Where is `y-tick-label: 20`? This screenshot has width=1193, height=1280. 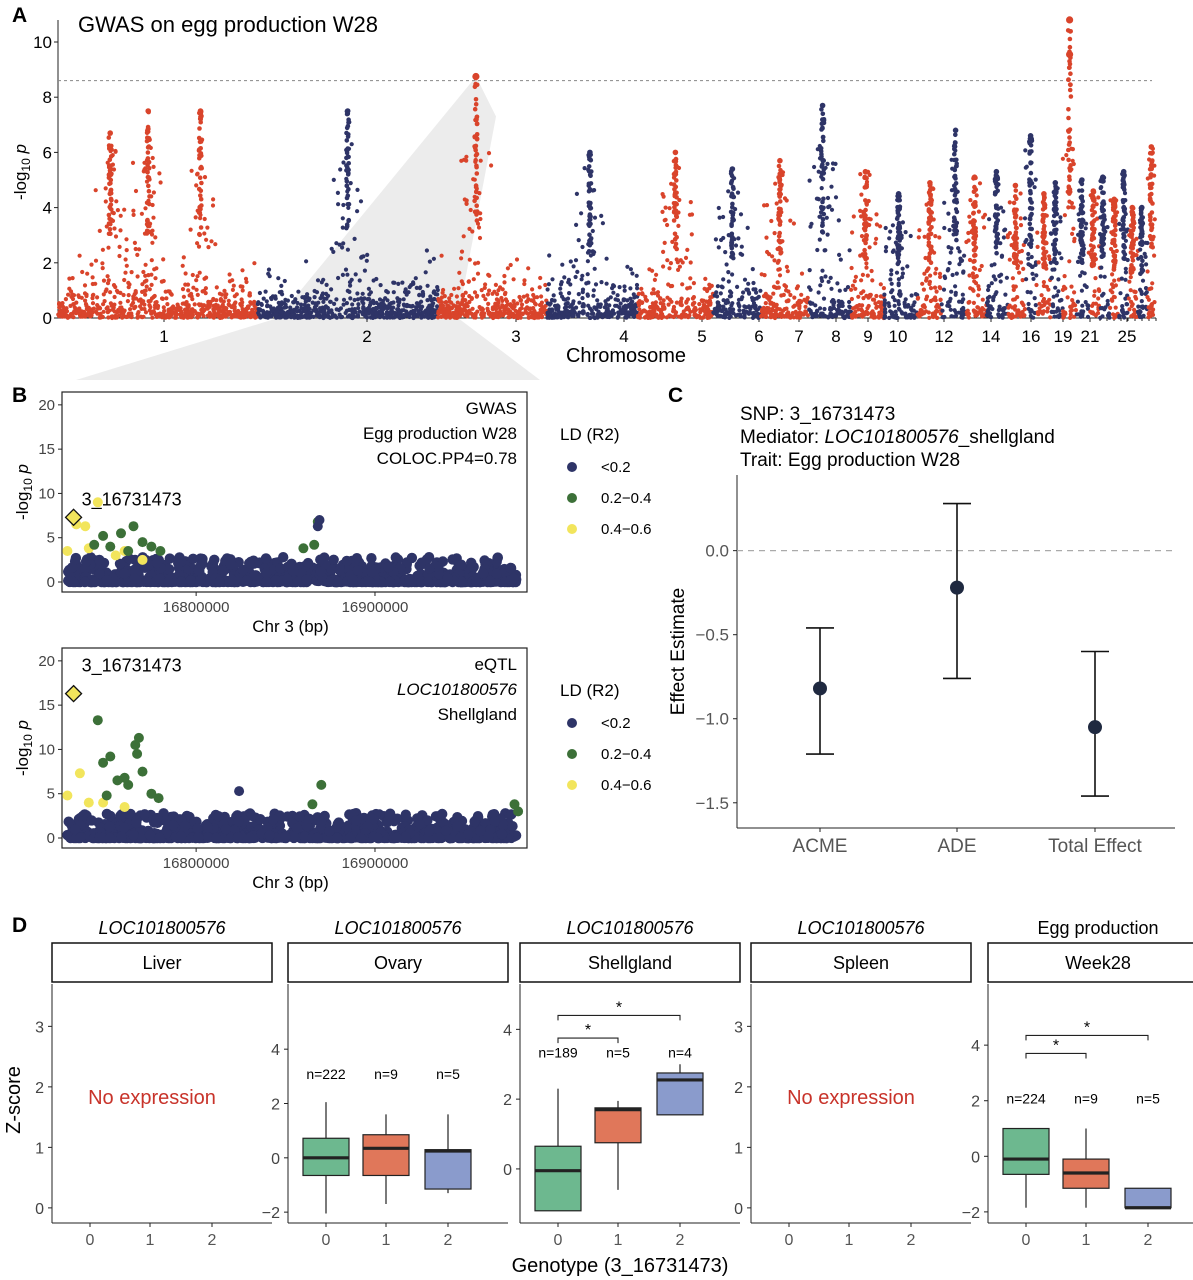 y-tick-label: 20 is located at coordinates (46, 405).